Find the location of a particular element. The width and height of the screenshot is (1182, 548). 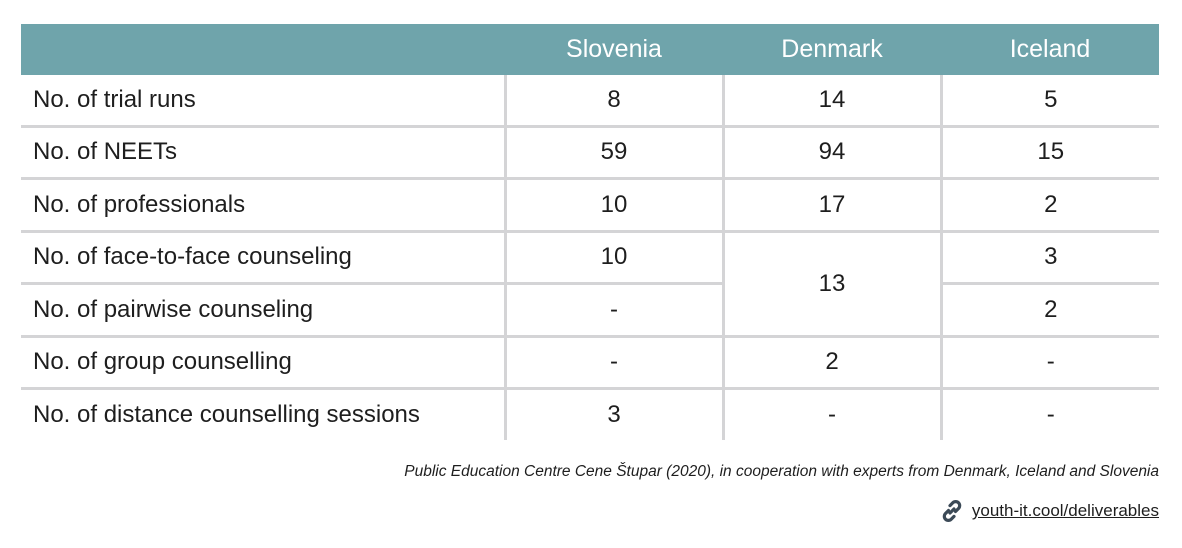

table-row: No. of professionals 10 17 2 is located at coordinates (590, 204).